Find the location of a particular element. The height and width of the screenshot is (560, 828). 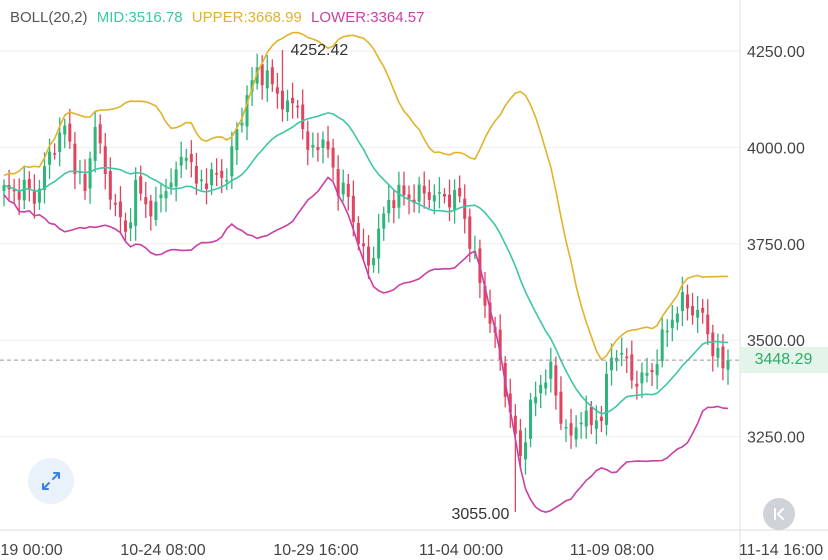

double-chevron-left-icon is located at coordinates (779, 514).